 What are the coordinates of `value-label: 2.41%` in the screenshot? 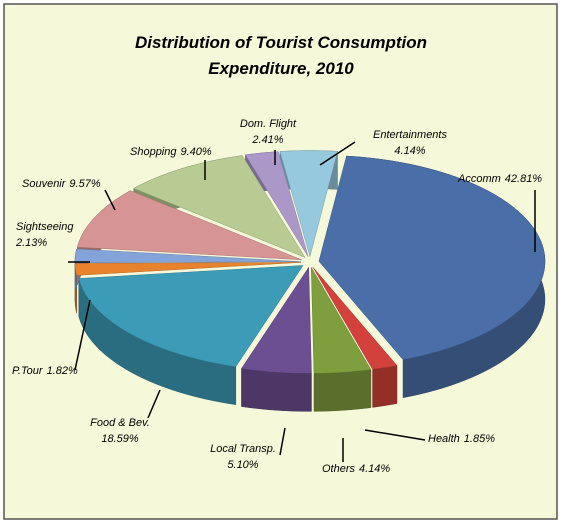 It's located at (267, 140).